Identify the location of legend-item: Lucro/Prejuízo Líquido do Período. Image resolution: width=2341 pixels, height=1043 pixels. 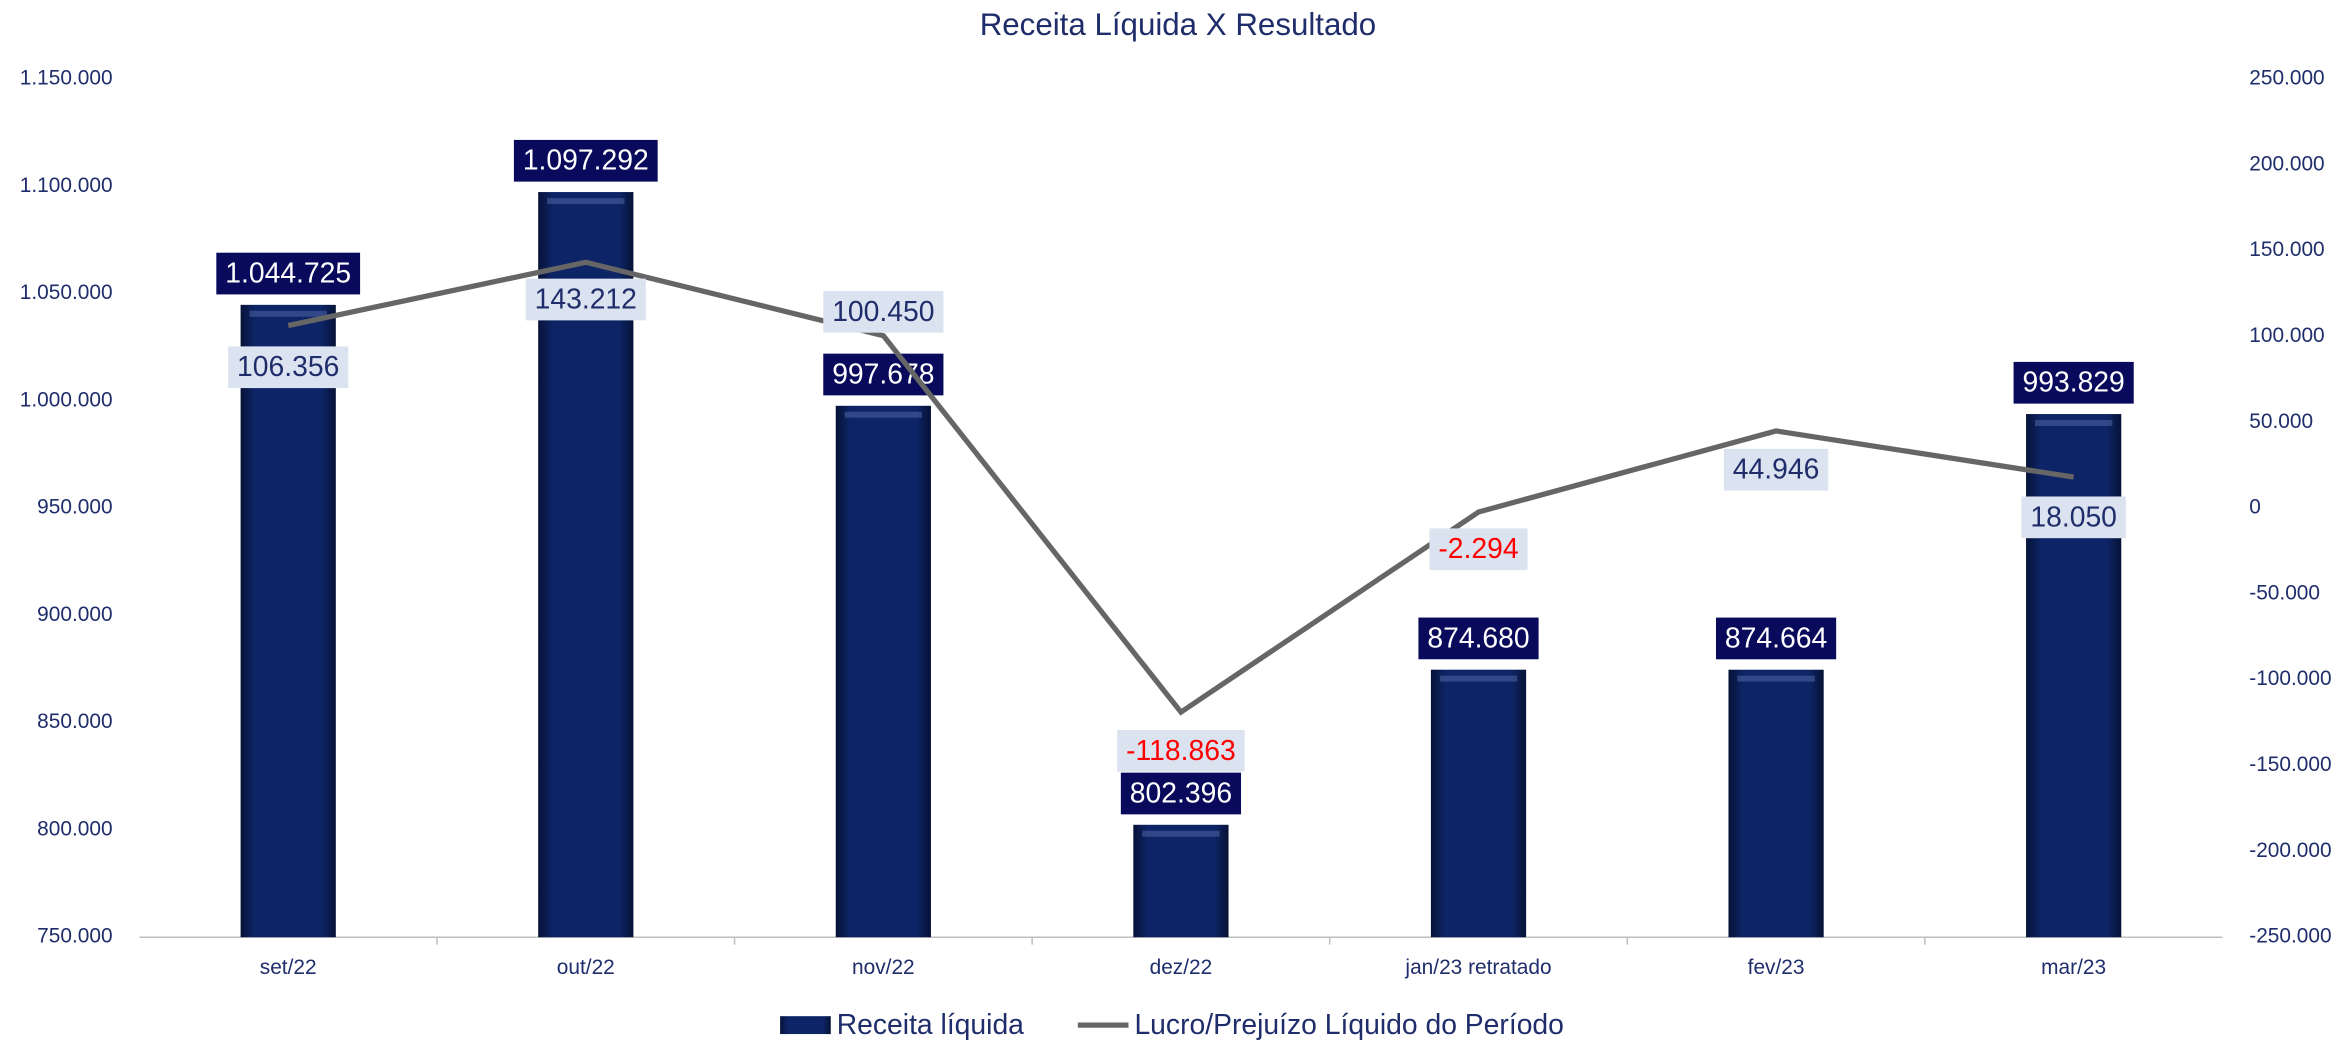
(1320, 1024).